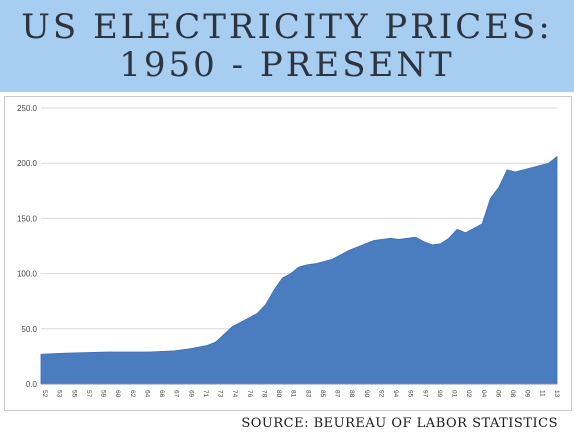 The image size is (574, 445). Describe the element at coordinates (27, 108) in the screenshot. I see `y-tick-label: 250.0` at that location.